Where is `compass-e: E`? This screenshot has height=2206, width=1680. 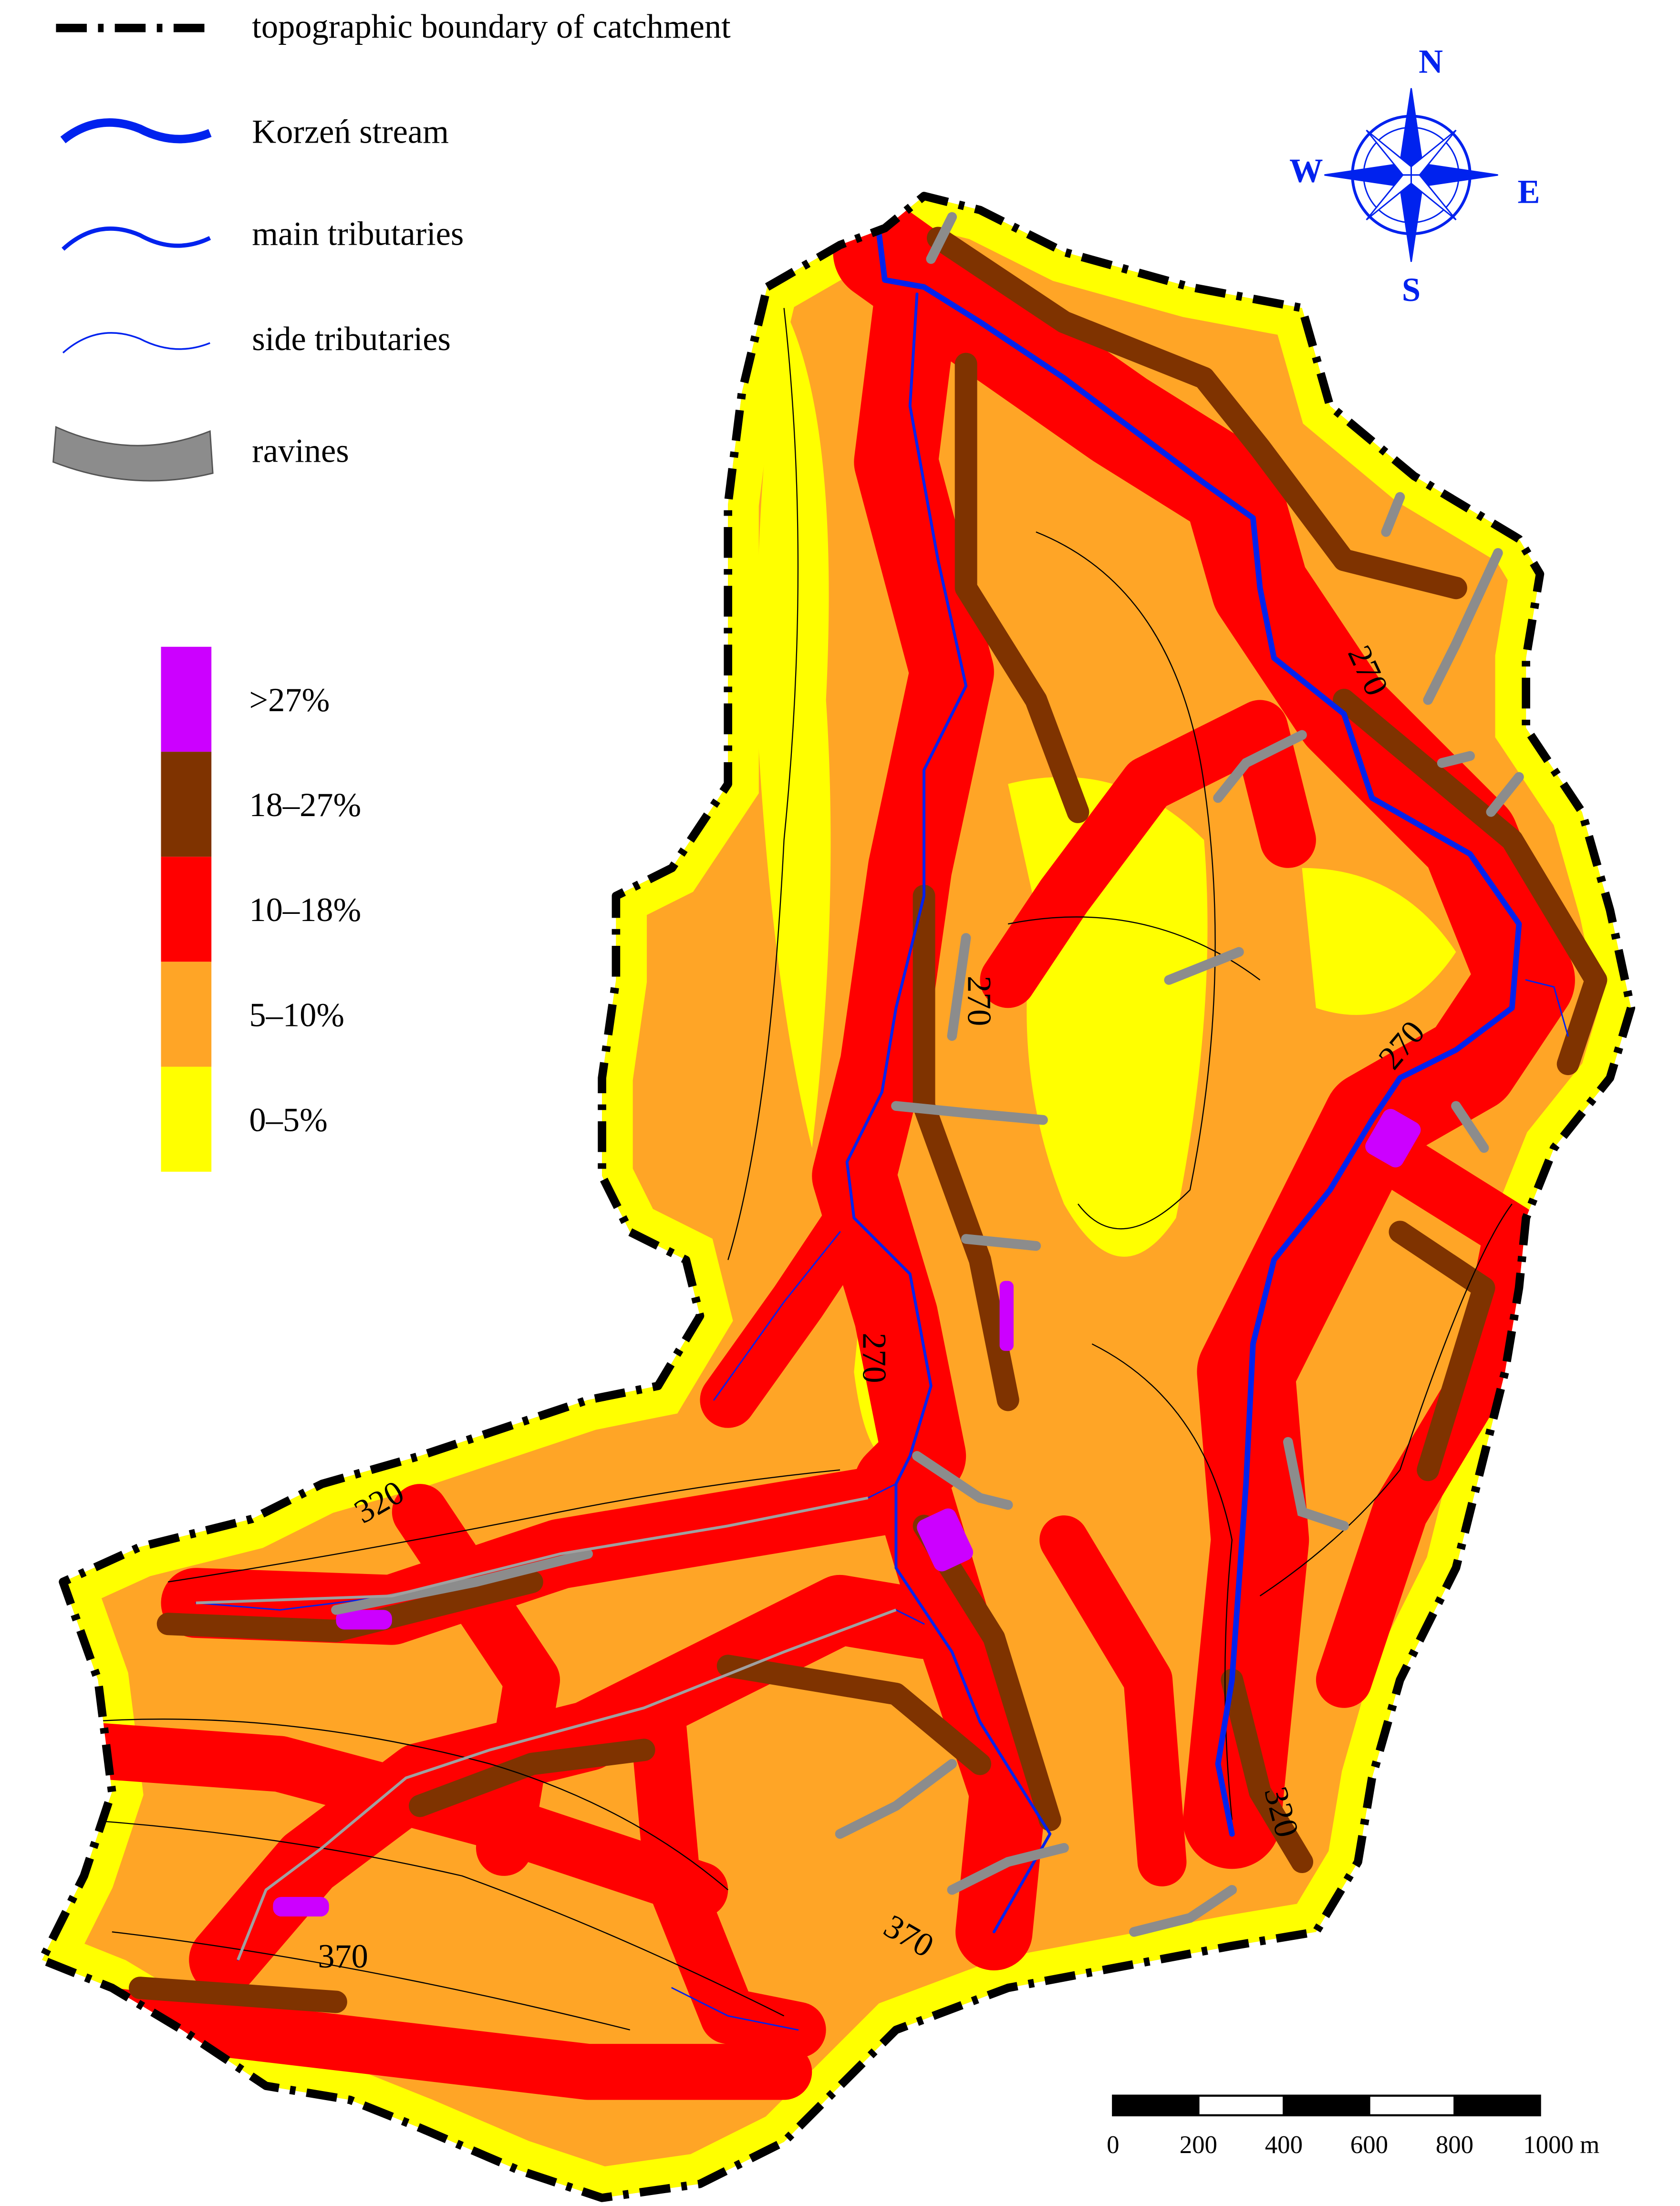 compass-e: E is located at coordinates (1529, 192).